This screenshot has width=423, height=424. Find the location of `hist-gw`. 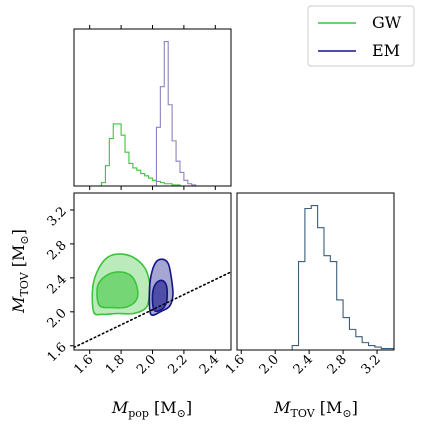

hist-gw is located at coordinates (152, 154).